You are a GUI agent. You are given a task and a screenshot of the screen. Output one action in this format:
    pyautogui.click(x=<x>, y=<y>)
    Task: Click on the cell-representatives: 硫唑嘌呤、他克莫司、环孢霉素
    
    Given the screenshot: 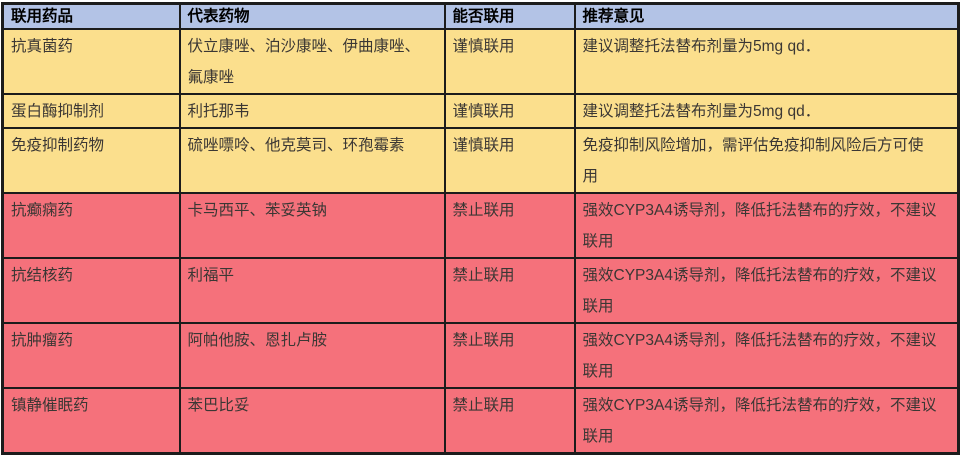 What is the action you would take?
    pyautogui.click(x=312, y=160)
    